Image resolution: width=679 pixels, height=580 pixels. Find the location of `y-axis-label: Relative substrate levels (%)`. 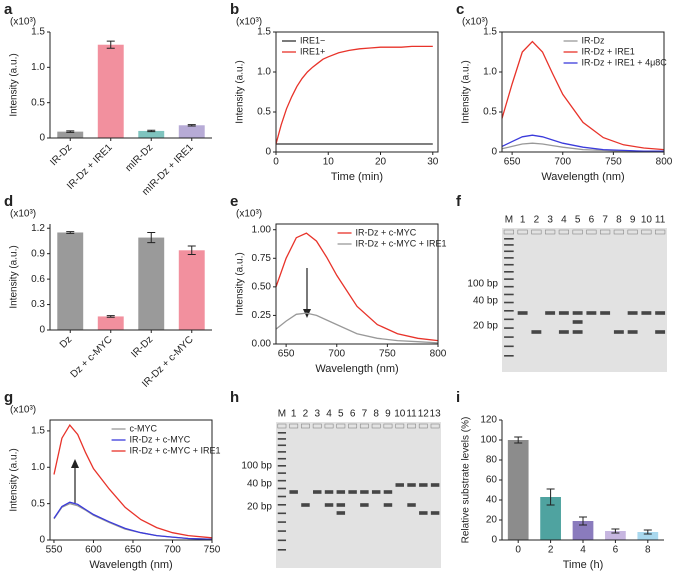

y-axis-label: Relative substrate levels (%) is located at coordinates (466, 480).